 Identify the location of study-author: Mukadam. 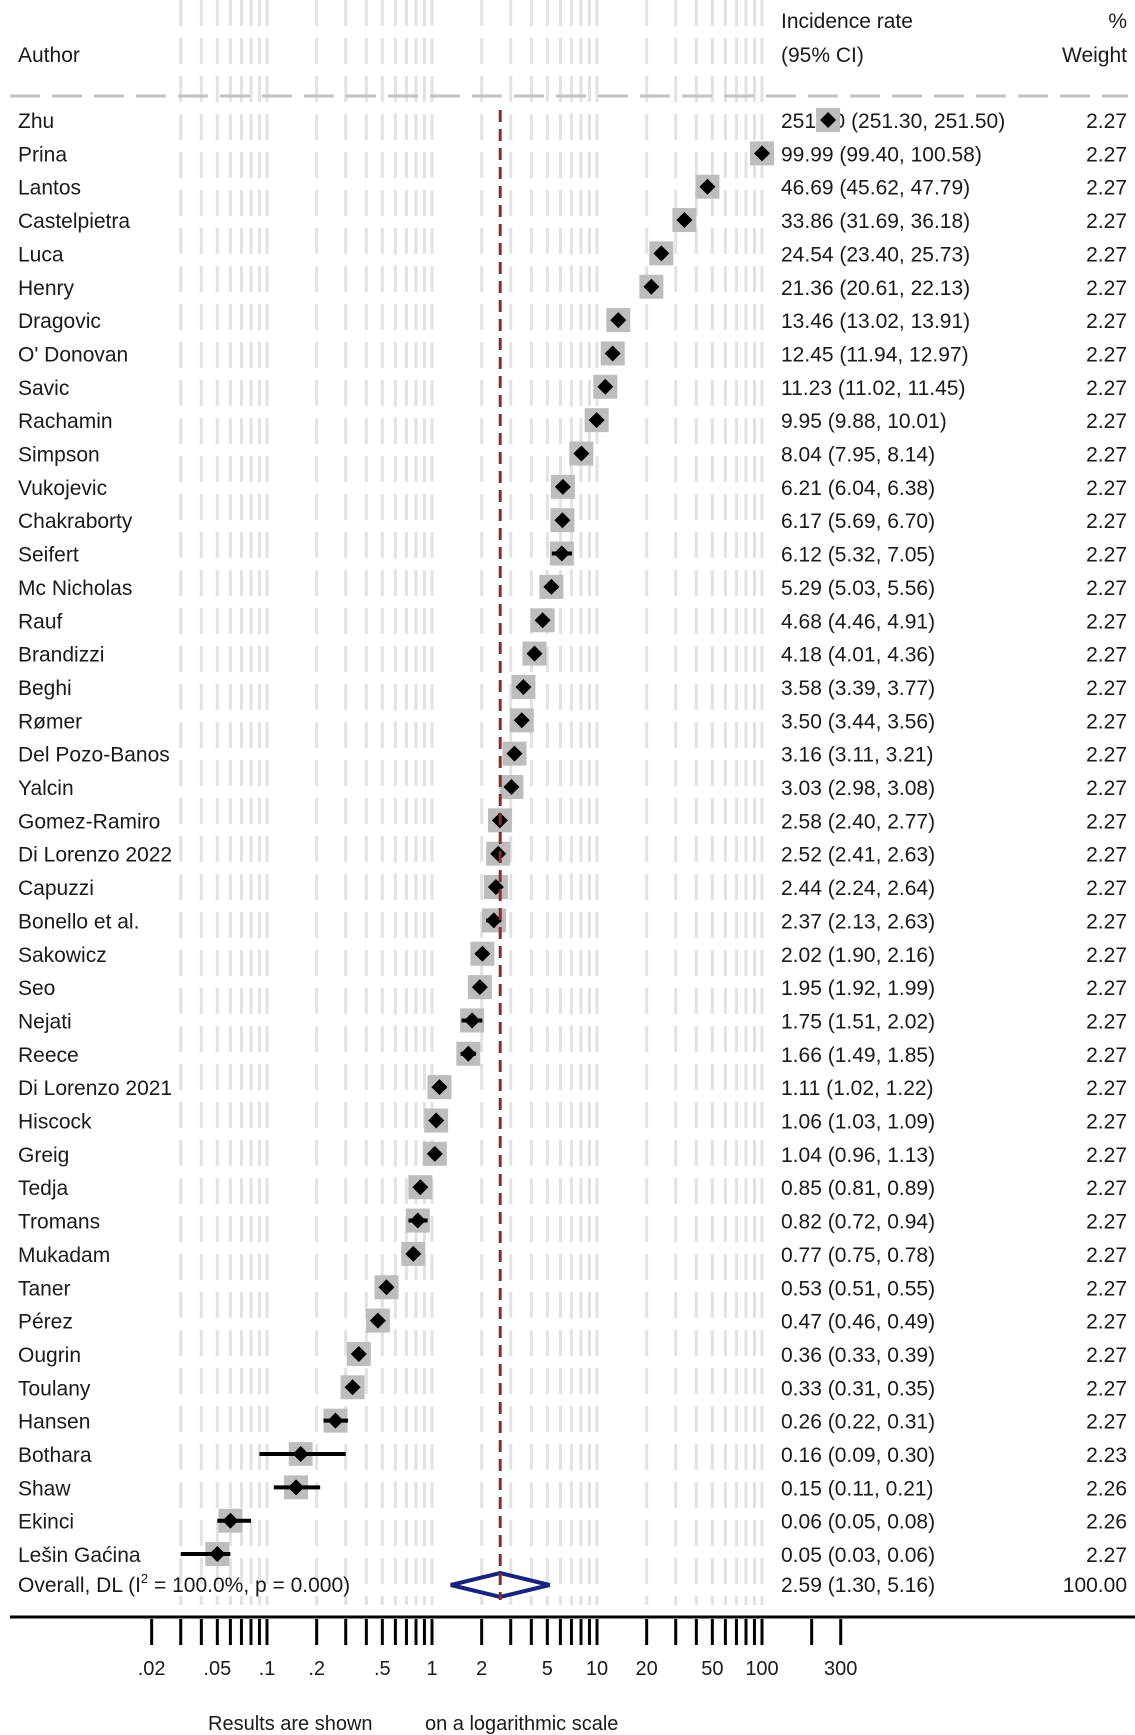
(64, 1255).